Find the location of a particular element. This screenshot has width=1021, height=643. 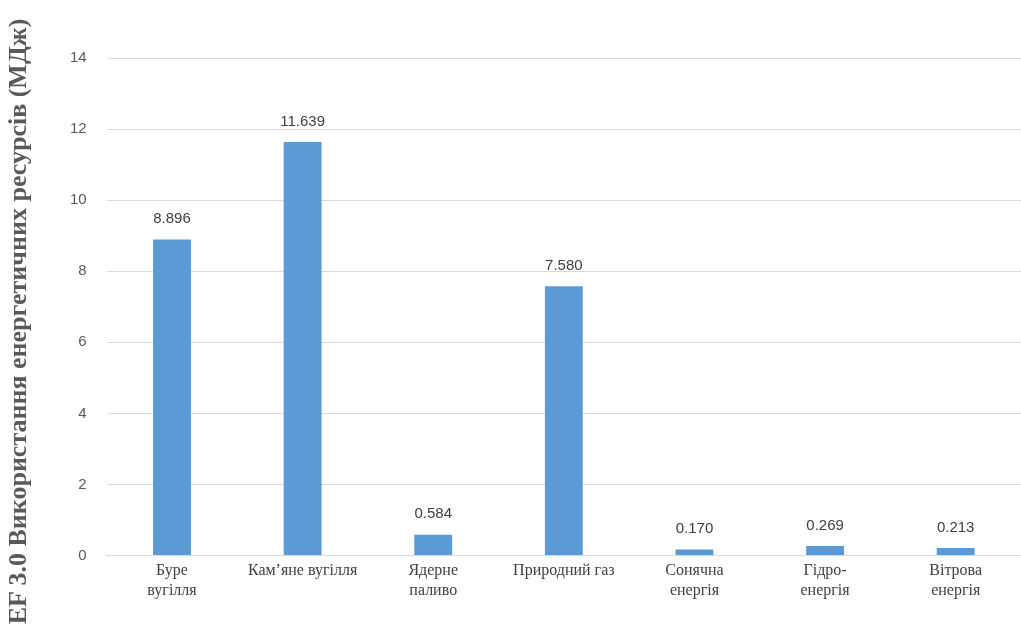

y-tick-label: 12 is located at coordinates (78, 128).